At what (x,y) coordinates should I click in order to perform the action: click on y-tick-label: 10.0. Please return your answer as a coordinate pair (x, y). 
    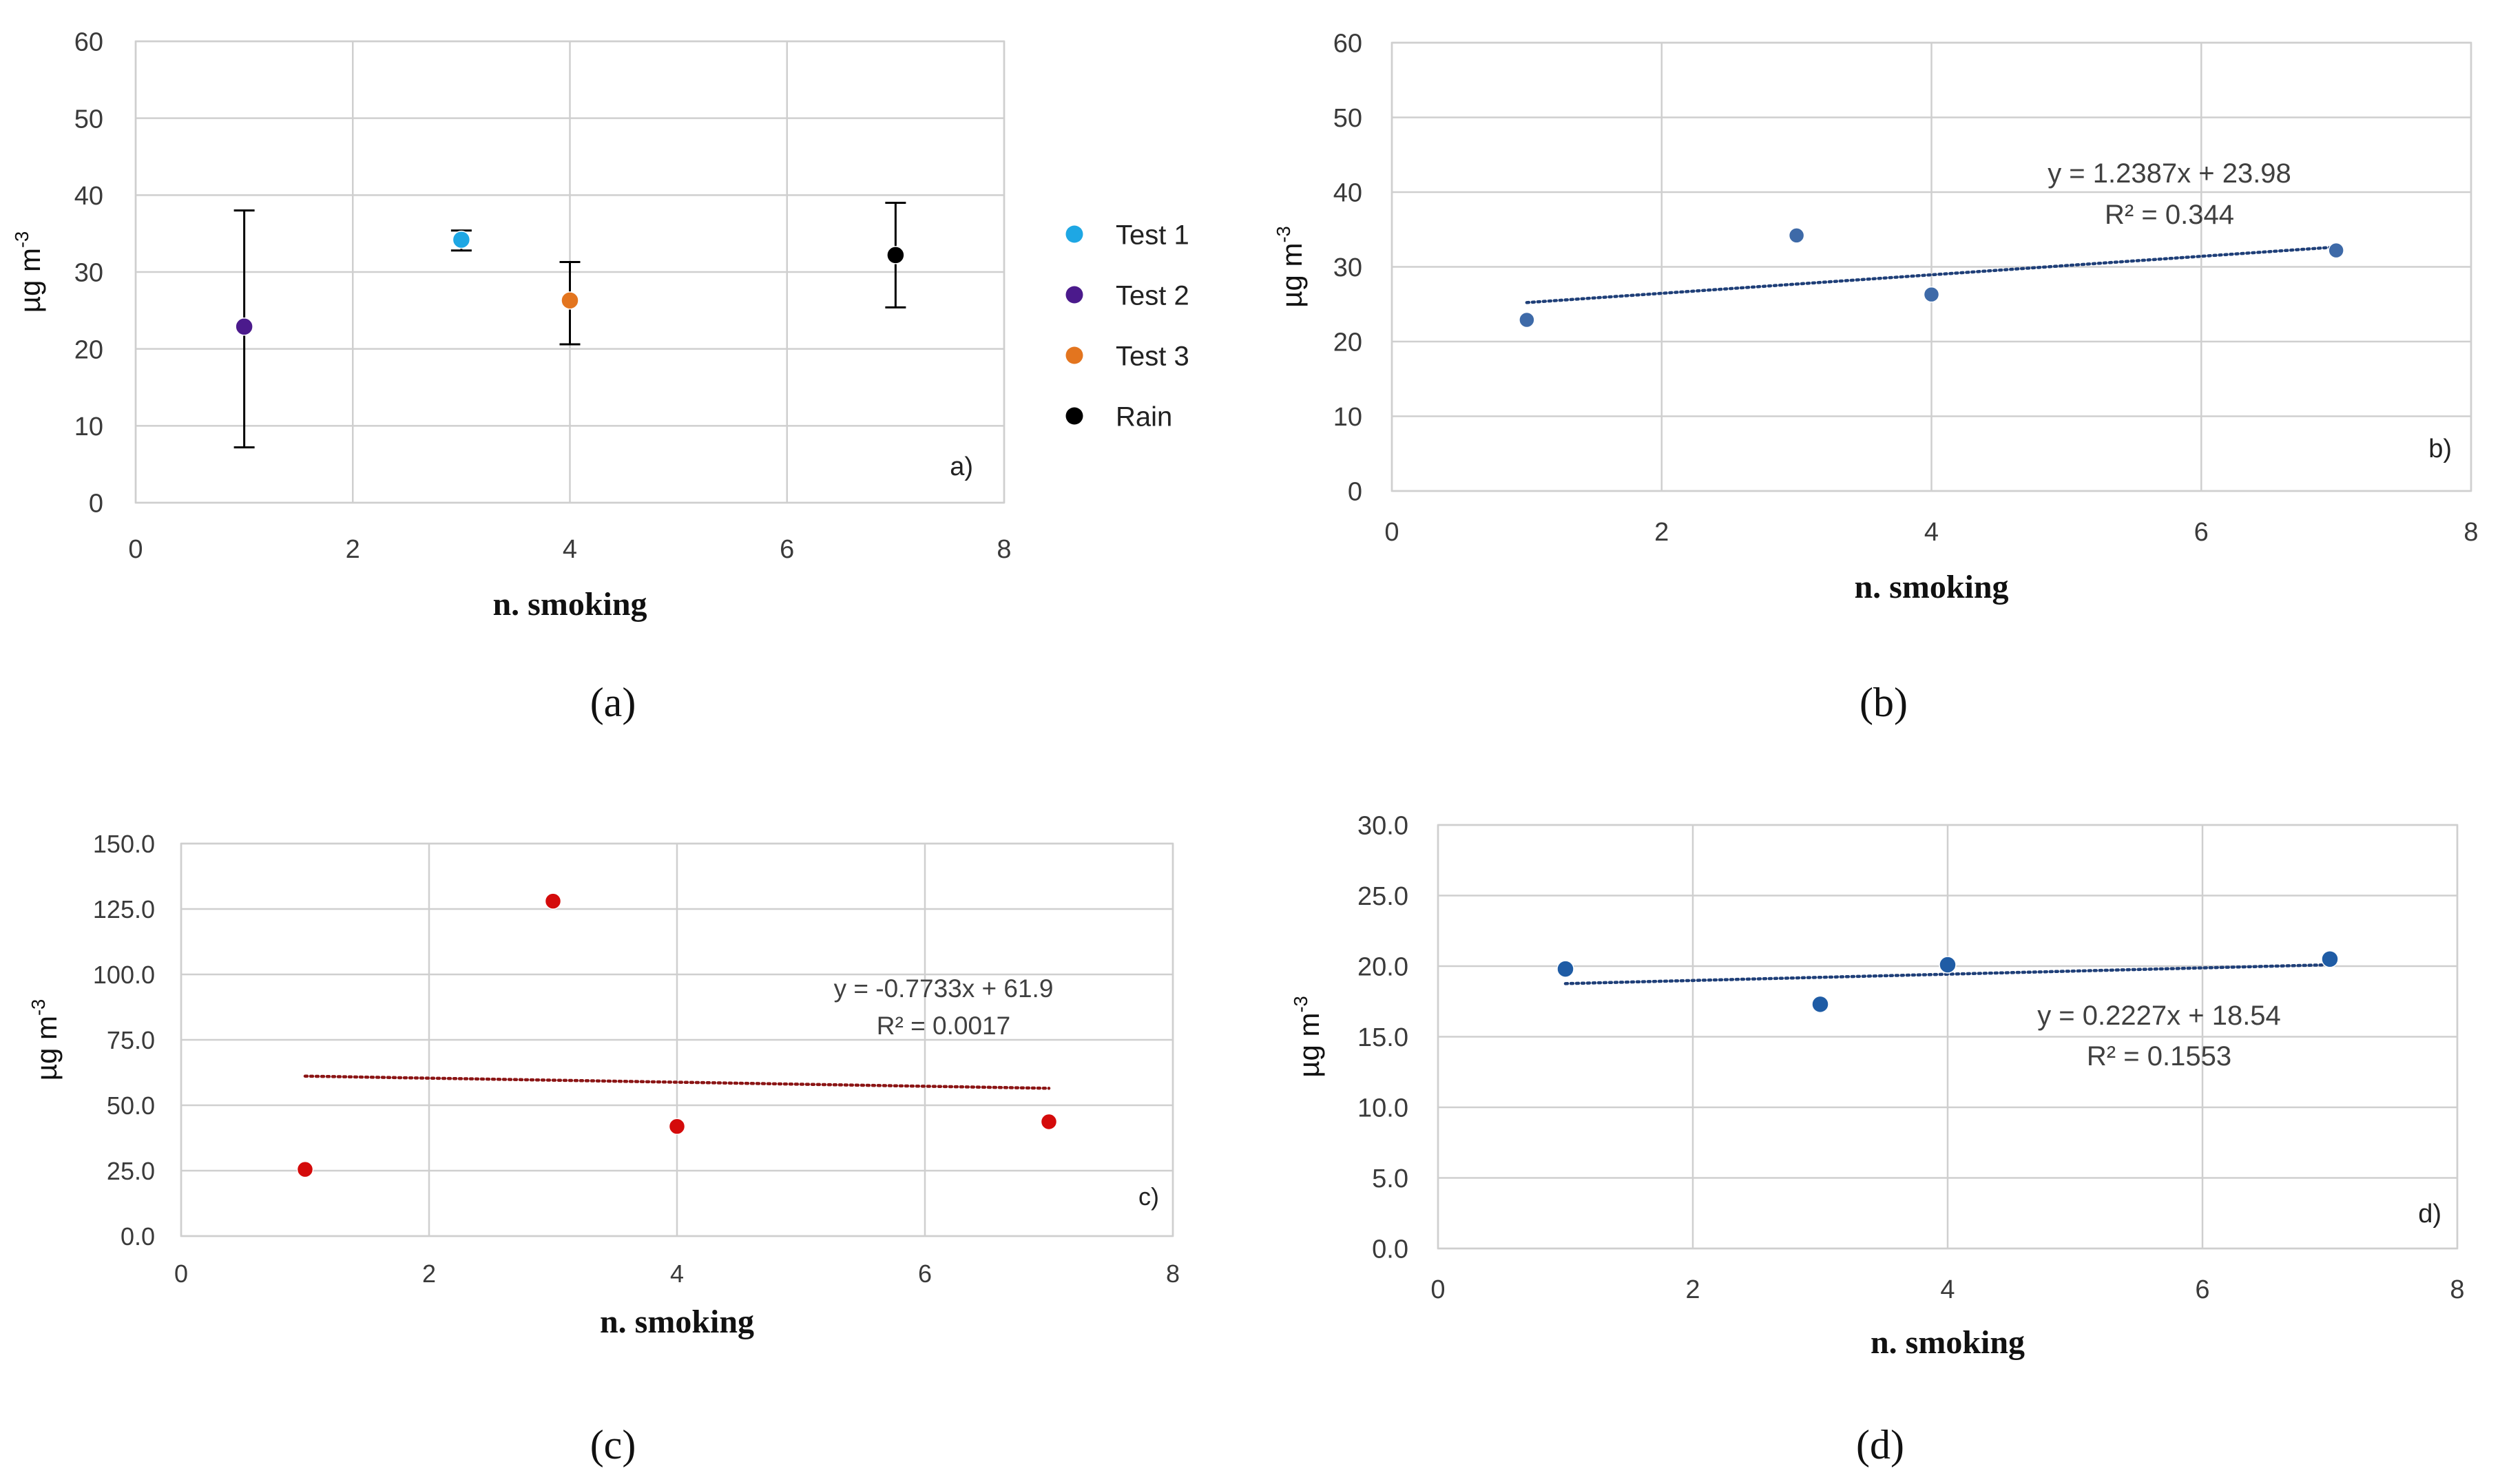
    Looking at the image, I should click on (1382, 1108).